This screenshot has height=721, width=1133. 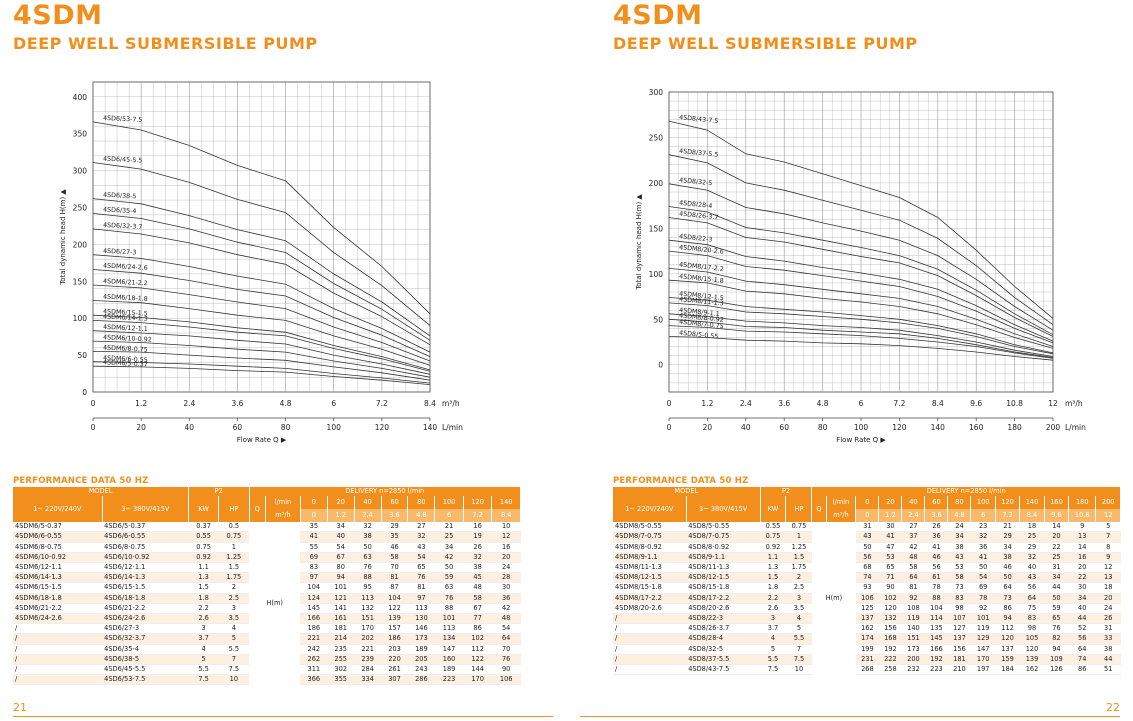 I want to click on head-value: 28, so click(x=506, y=578).